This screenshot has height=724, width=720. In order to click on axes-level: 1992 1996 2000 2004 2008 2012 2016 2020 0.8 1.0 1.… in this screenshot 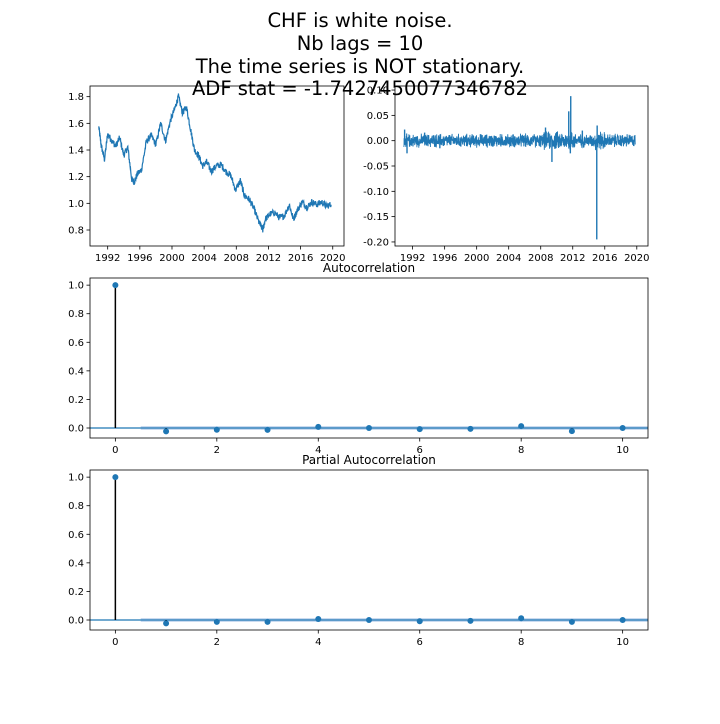, I will do `click(206, 174)`.